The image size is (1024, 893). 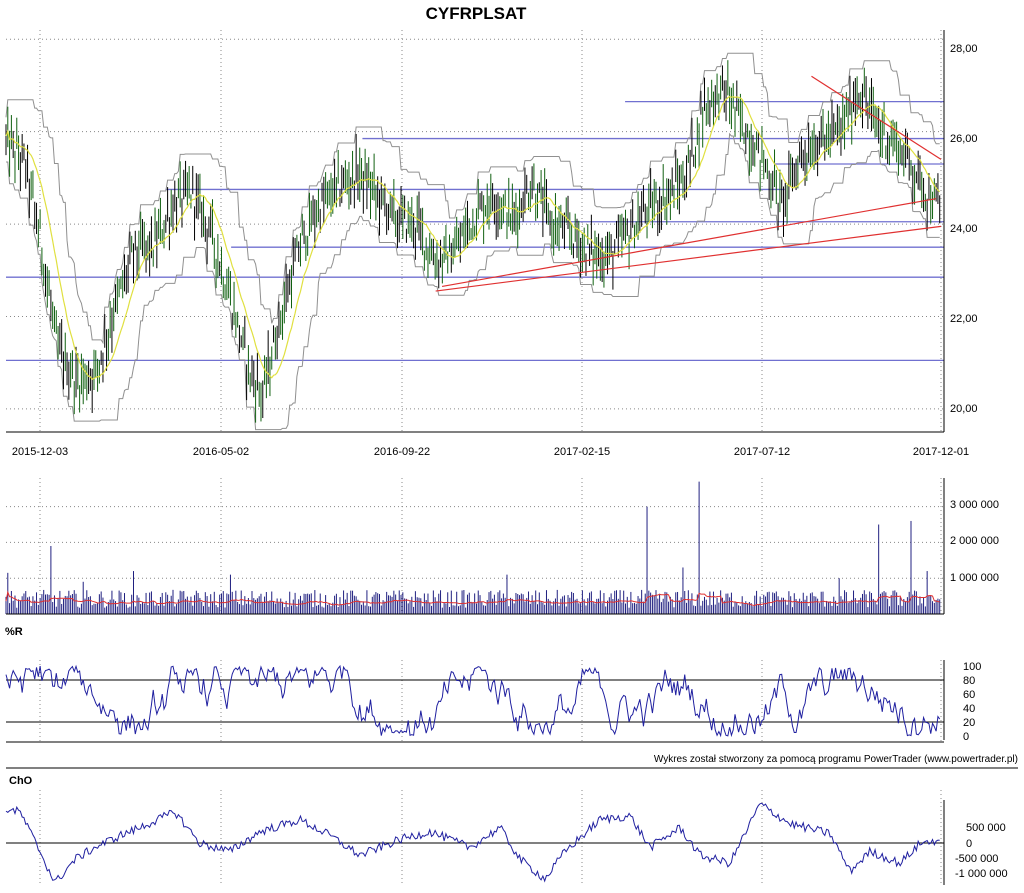 I want to click on y-tick-label: 2 000 000, so click(x=974, y=541).